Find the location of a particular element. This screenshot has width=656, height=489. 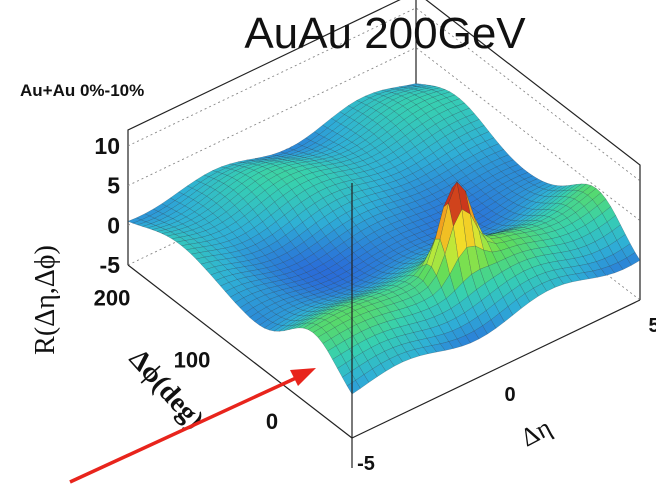

red-arrow-annotation is located at coordinates (192, 426).